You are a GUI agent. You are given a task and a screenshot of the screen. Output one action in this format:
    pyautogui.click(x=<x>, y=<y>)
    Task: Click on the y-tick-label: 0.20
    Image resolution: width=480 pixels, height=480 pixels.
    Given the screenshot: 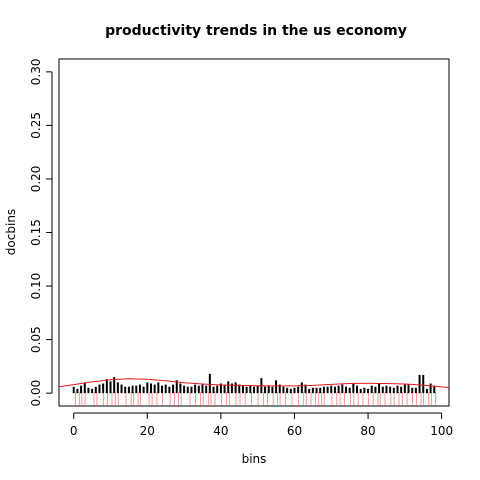 What is the action you would take?
    pyautogui.click(x=36, y=179)
    